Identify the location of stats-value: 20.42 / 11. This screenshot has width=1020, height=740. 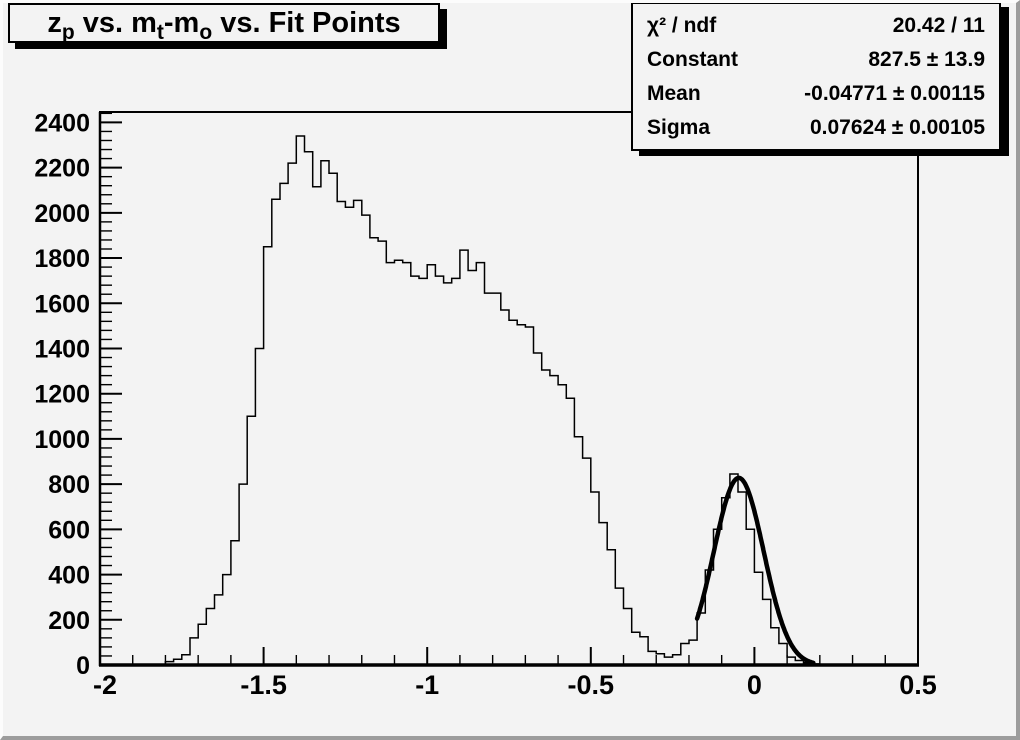
(938, 25).